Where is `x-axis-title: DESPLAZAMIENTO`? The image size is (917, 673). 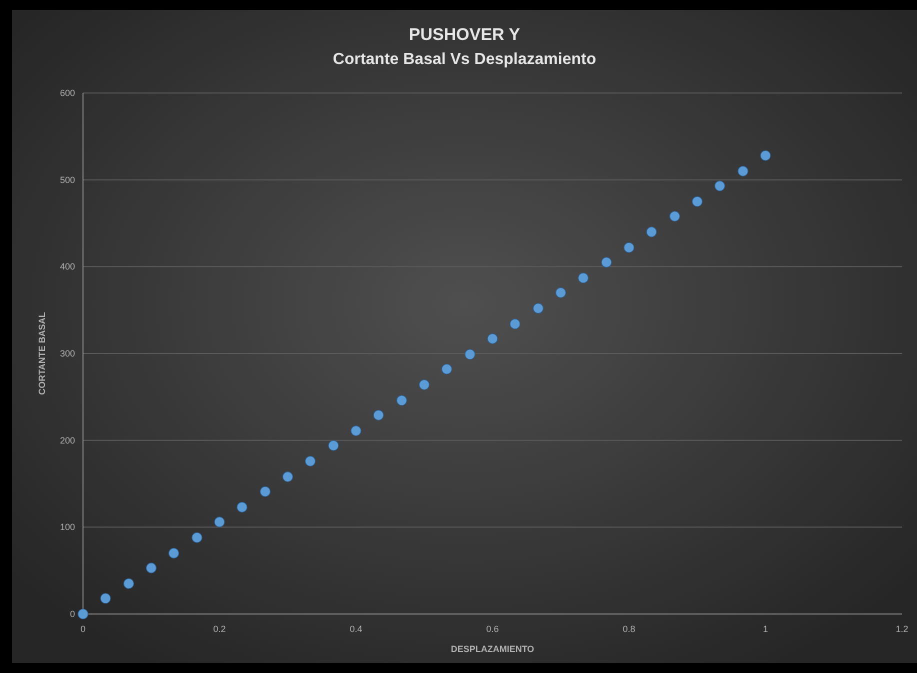
x-axis-title: DESPLAZAMIENTO is located at coordinates (492, 649).